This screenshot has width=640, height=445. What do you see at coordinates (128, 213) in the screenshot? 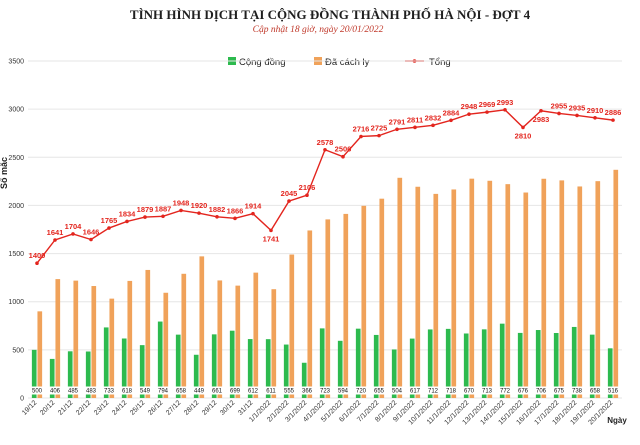
I see `tong-value-label: 1834` at bounding box center [128, 213].